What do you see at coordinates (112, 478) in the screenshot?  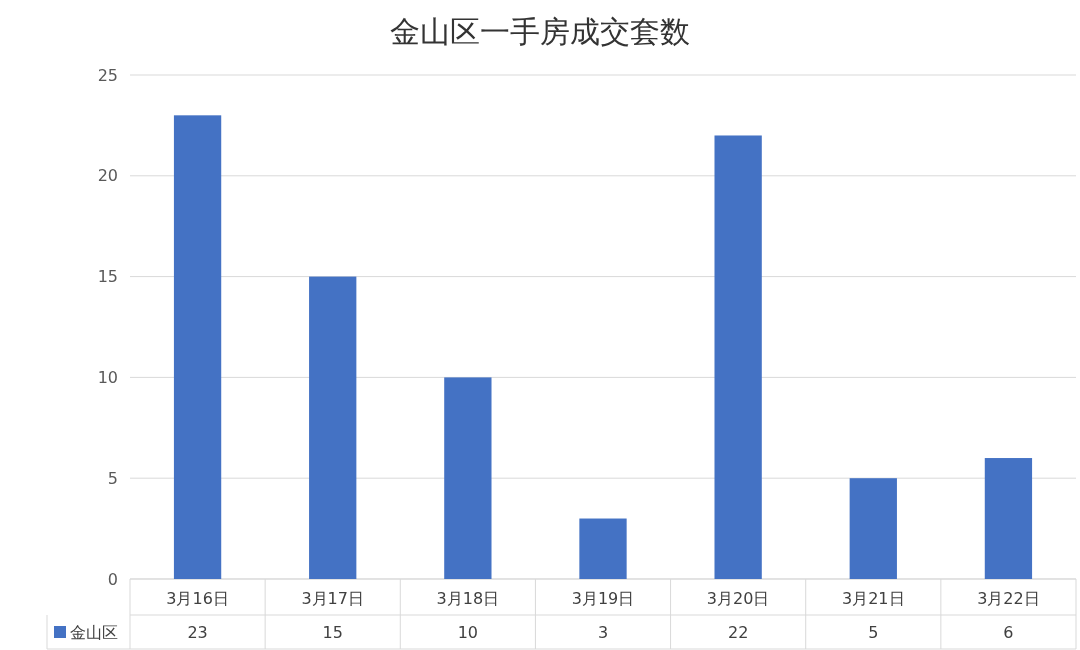 I see `y-tick-label: 5` at bounding box center [112, 478].